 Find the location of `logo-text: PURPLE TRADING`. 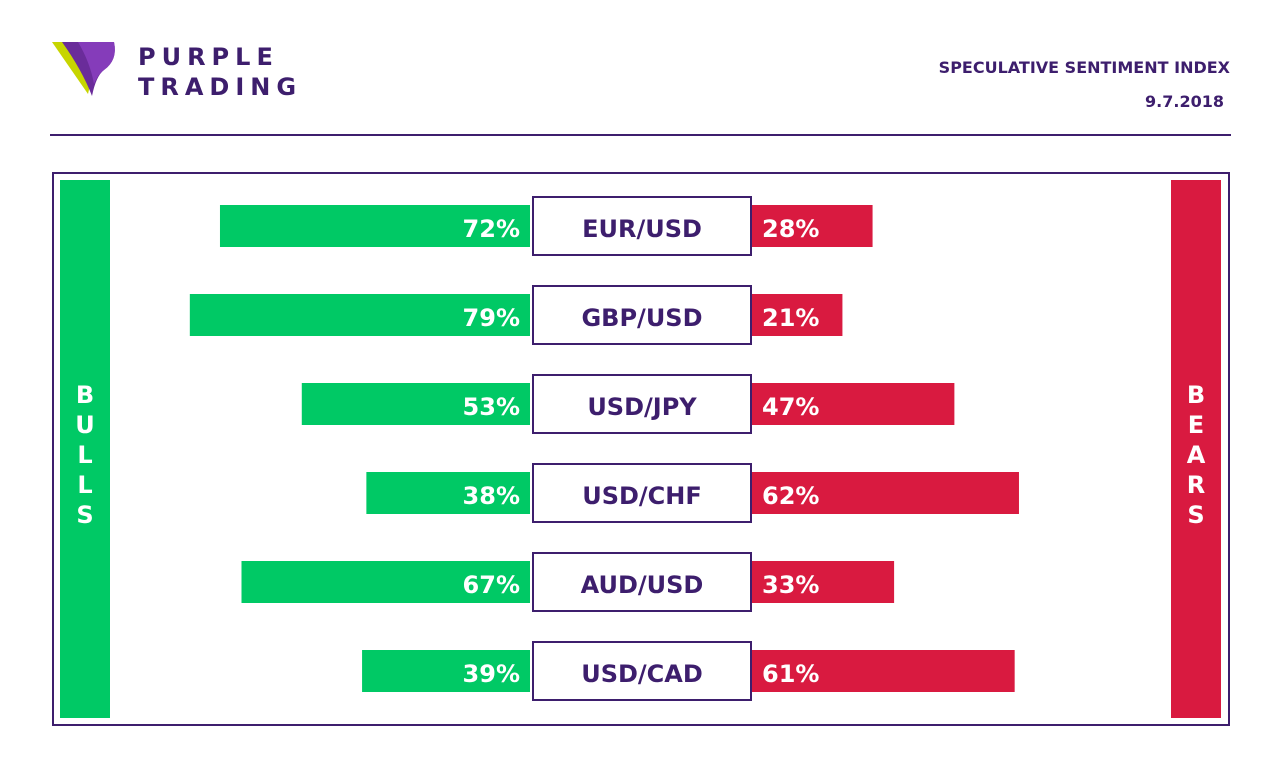

logo-text: PURPLE TRADING is located at coordinates (220, 72).